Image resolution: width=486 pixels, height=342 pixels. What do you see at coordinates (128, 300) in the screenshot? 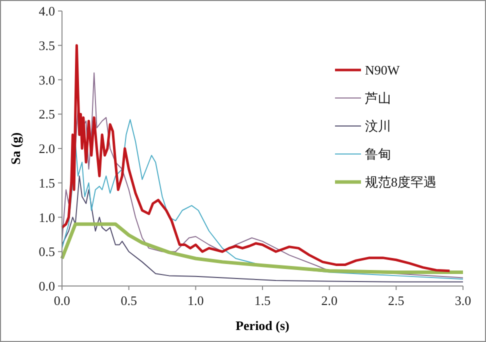
I see `x-tick-label: 0.5` at bounding box center [128, 300].